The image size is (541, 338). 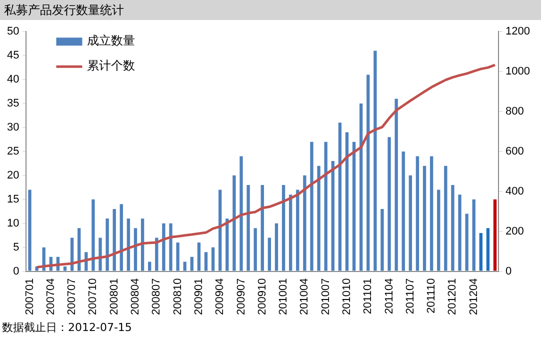 I want to click on x-tick-label: 201110, so click(x=432, y=296).